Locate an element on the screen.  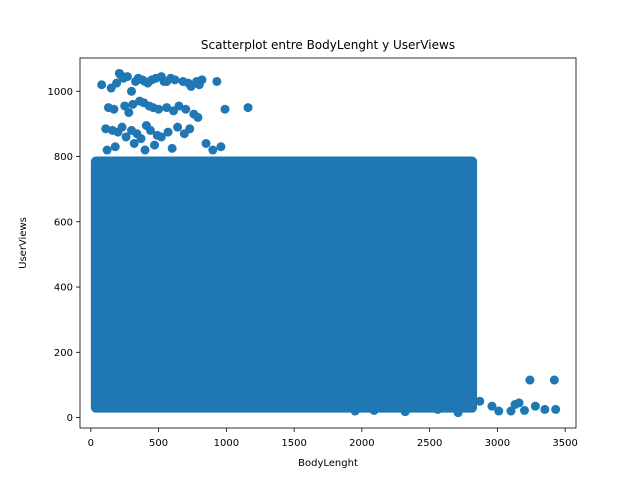
x-axis-ticks: 0 500 1000 1500 2000 2500 3000 3500 is located at coordinates (333, 438).